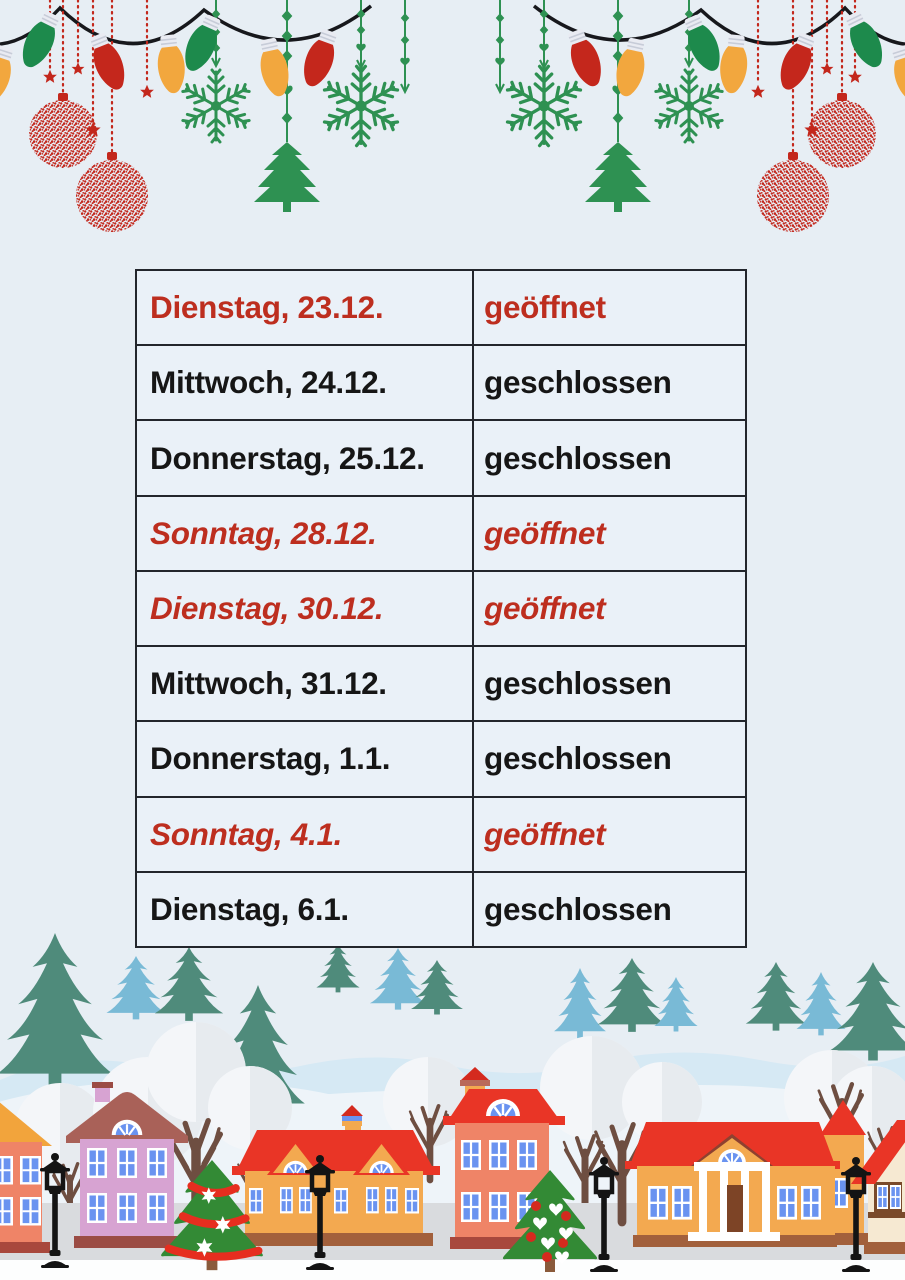 Image resolution: width=905 pixels, height=1280 pixels. What do you see at coordinates (305, 383) in the screenshot?
I see `day-cell: Mittwoch, 24.12.` at bounding box center [305, 383].